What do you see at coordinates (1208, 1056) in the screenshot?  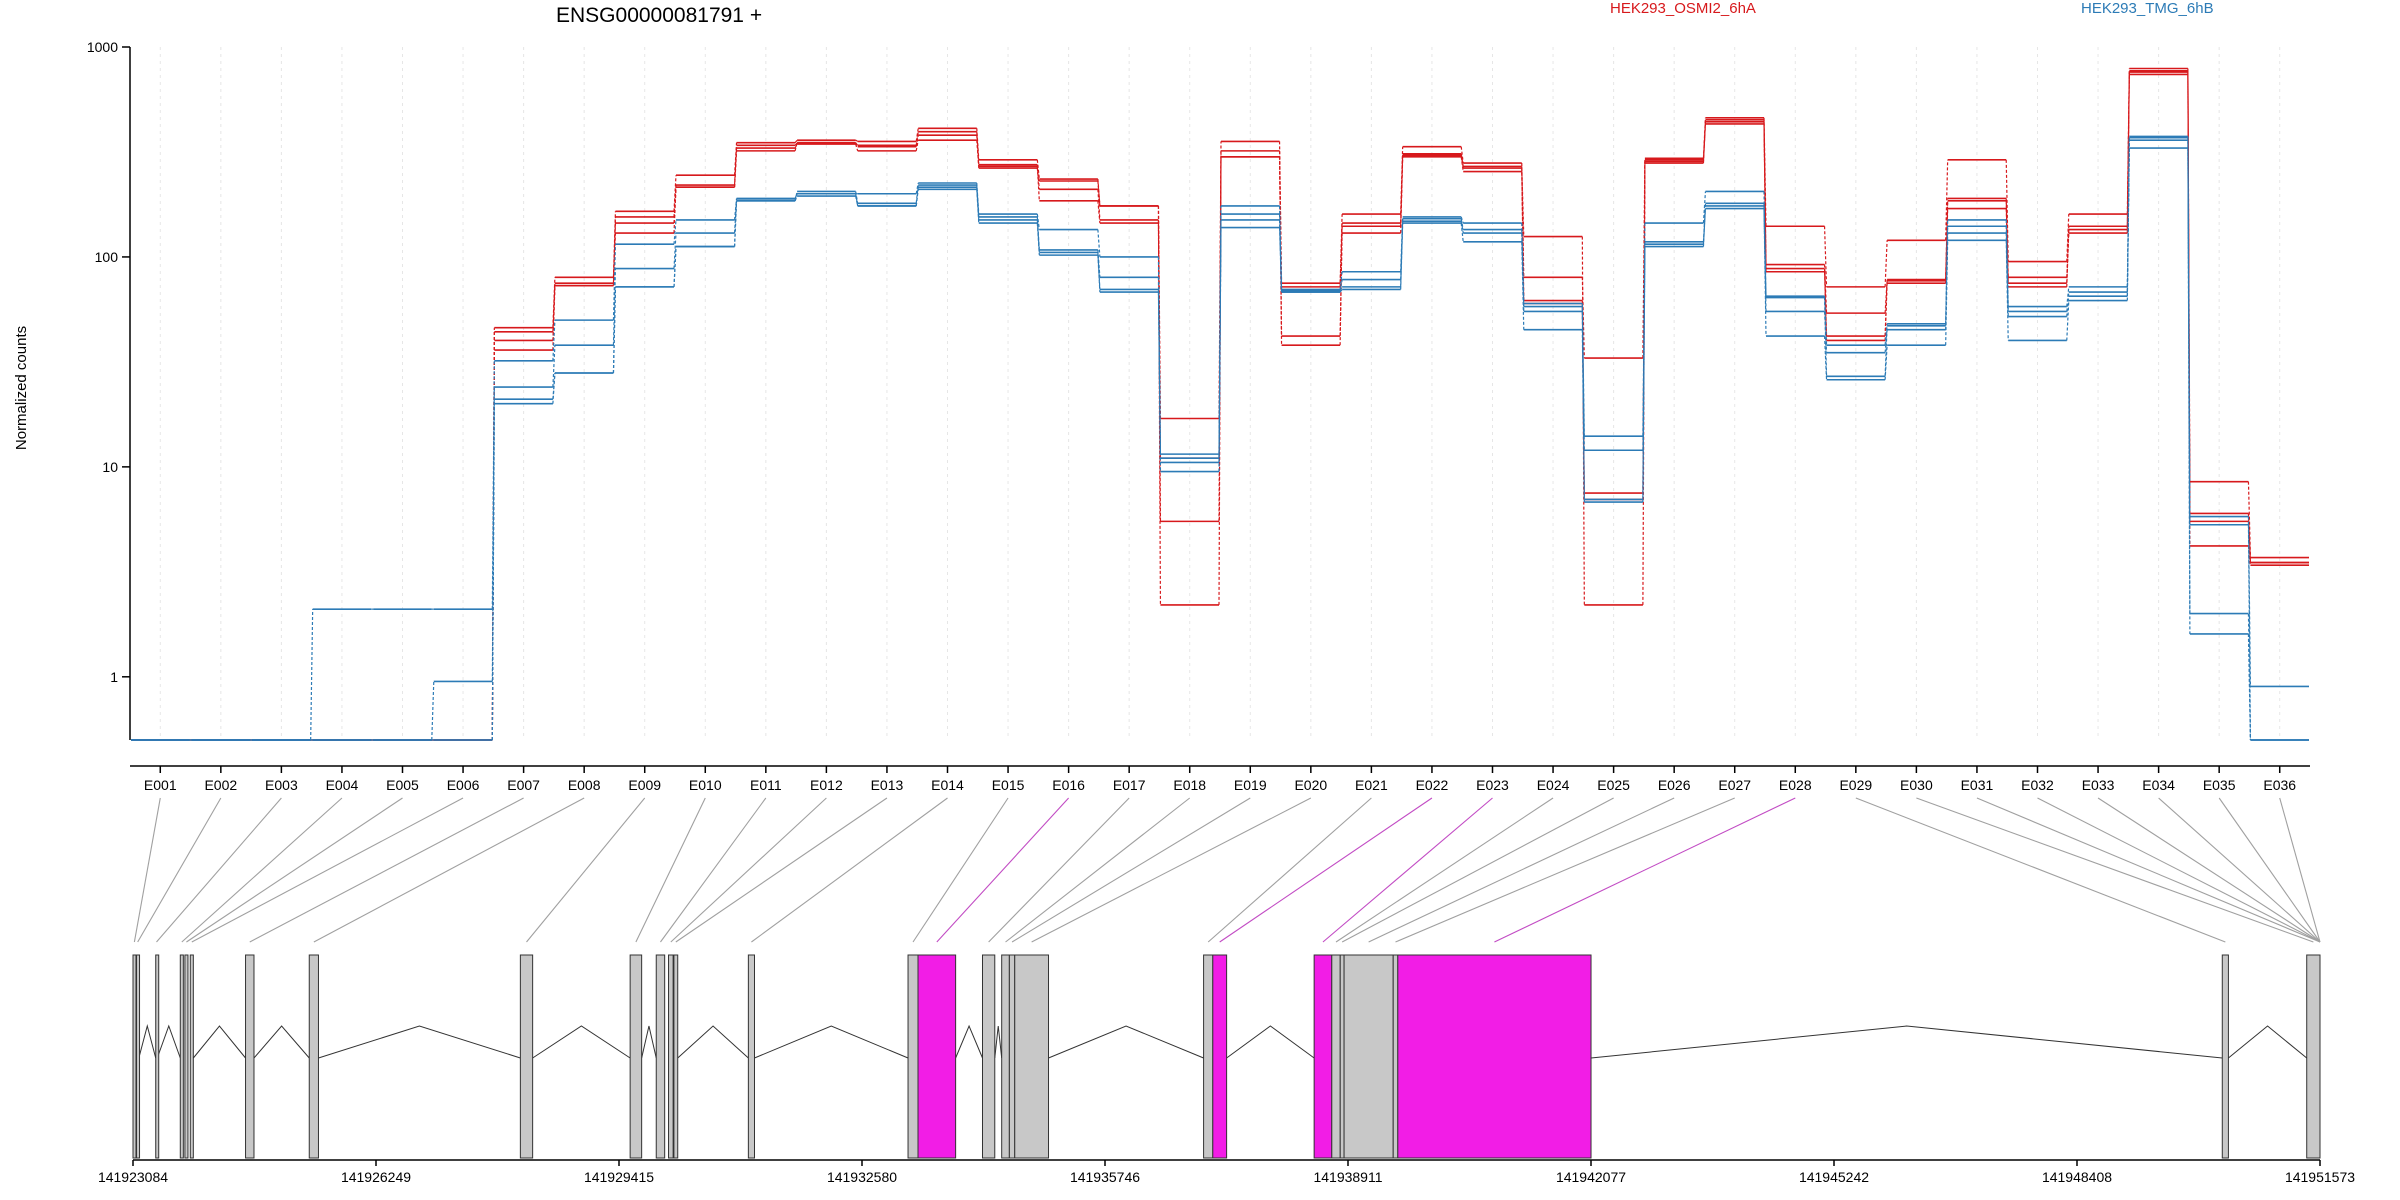 I see `exon-box-E021` at bounding box center [1208, 1056].